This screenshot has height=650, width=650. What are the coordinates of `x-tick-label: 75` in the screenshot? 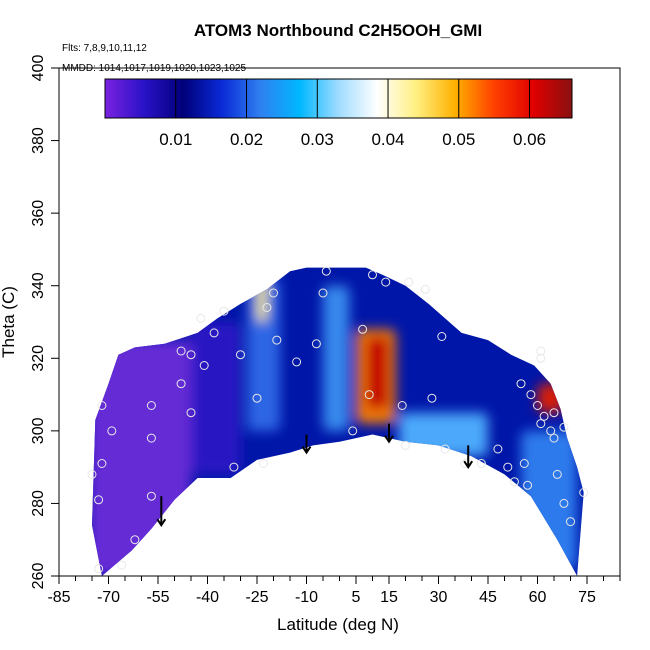 It's located at (587, 597).